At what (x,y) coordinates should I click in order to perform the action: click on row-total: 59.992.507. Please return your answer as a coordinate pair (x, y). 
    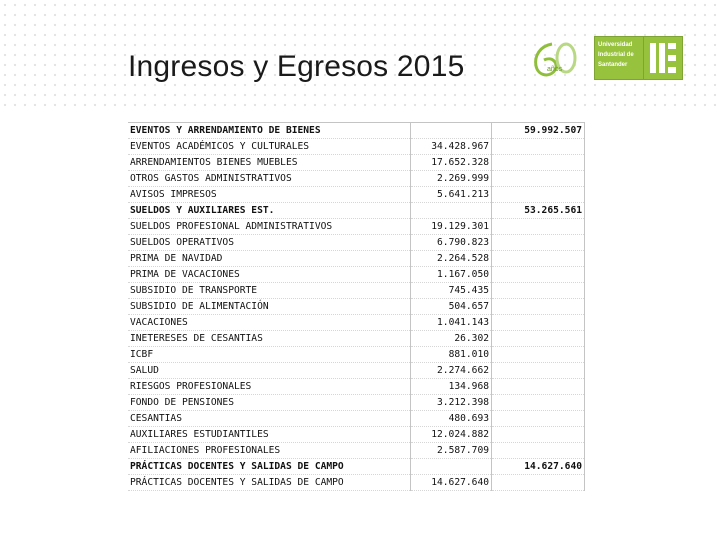
    Looking at the image, I should click on (538, 130).